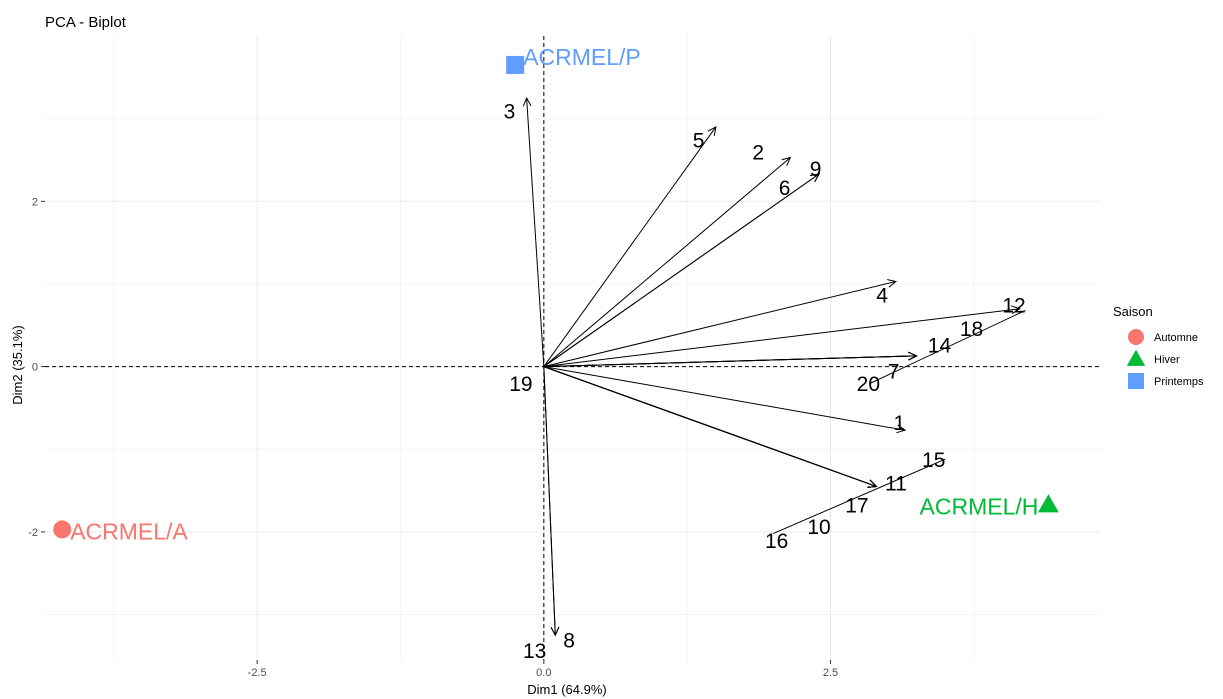  Describe the element at coordinates (894, 372) in the screenshot. I see `variable-label-7: 7` at that location.